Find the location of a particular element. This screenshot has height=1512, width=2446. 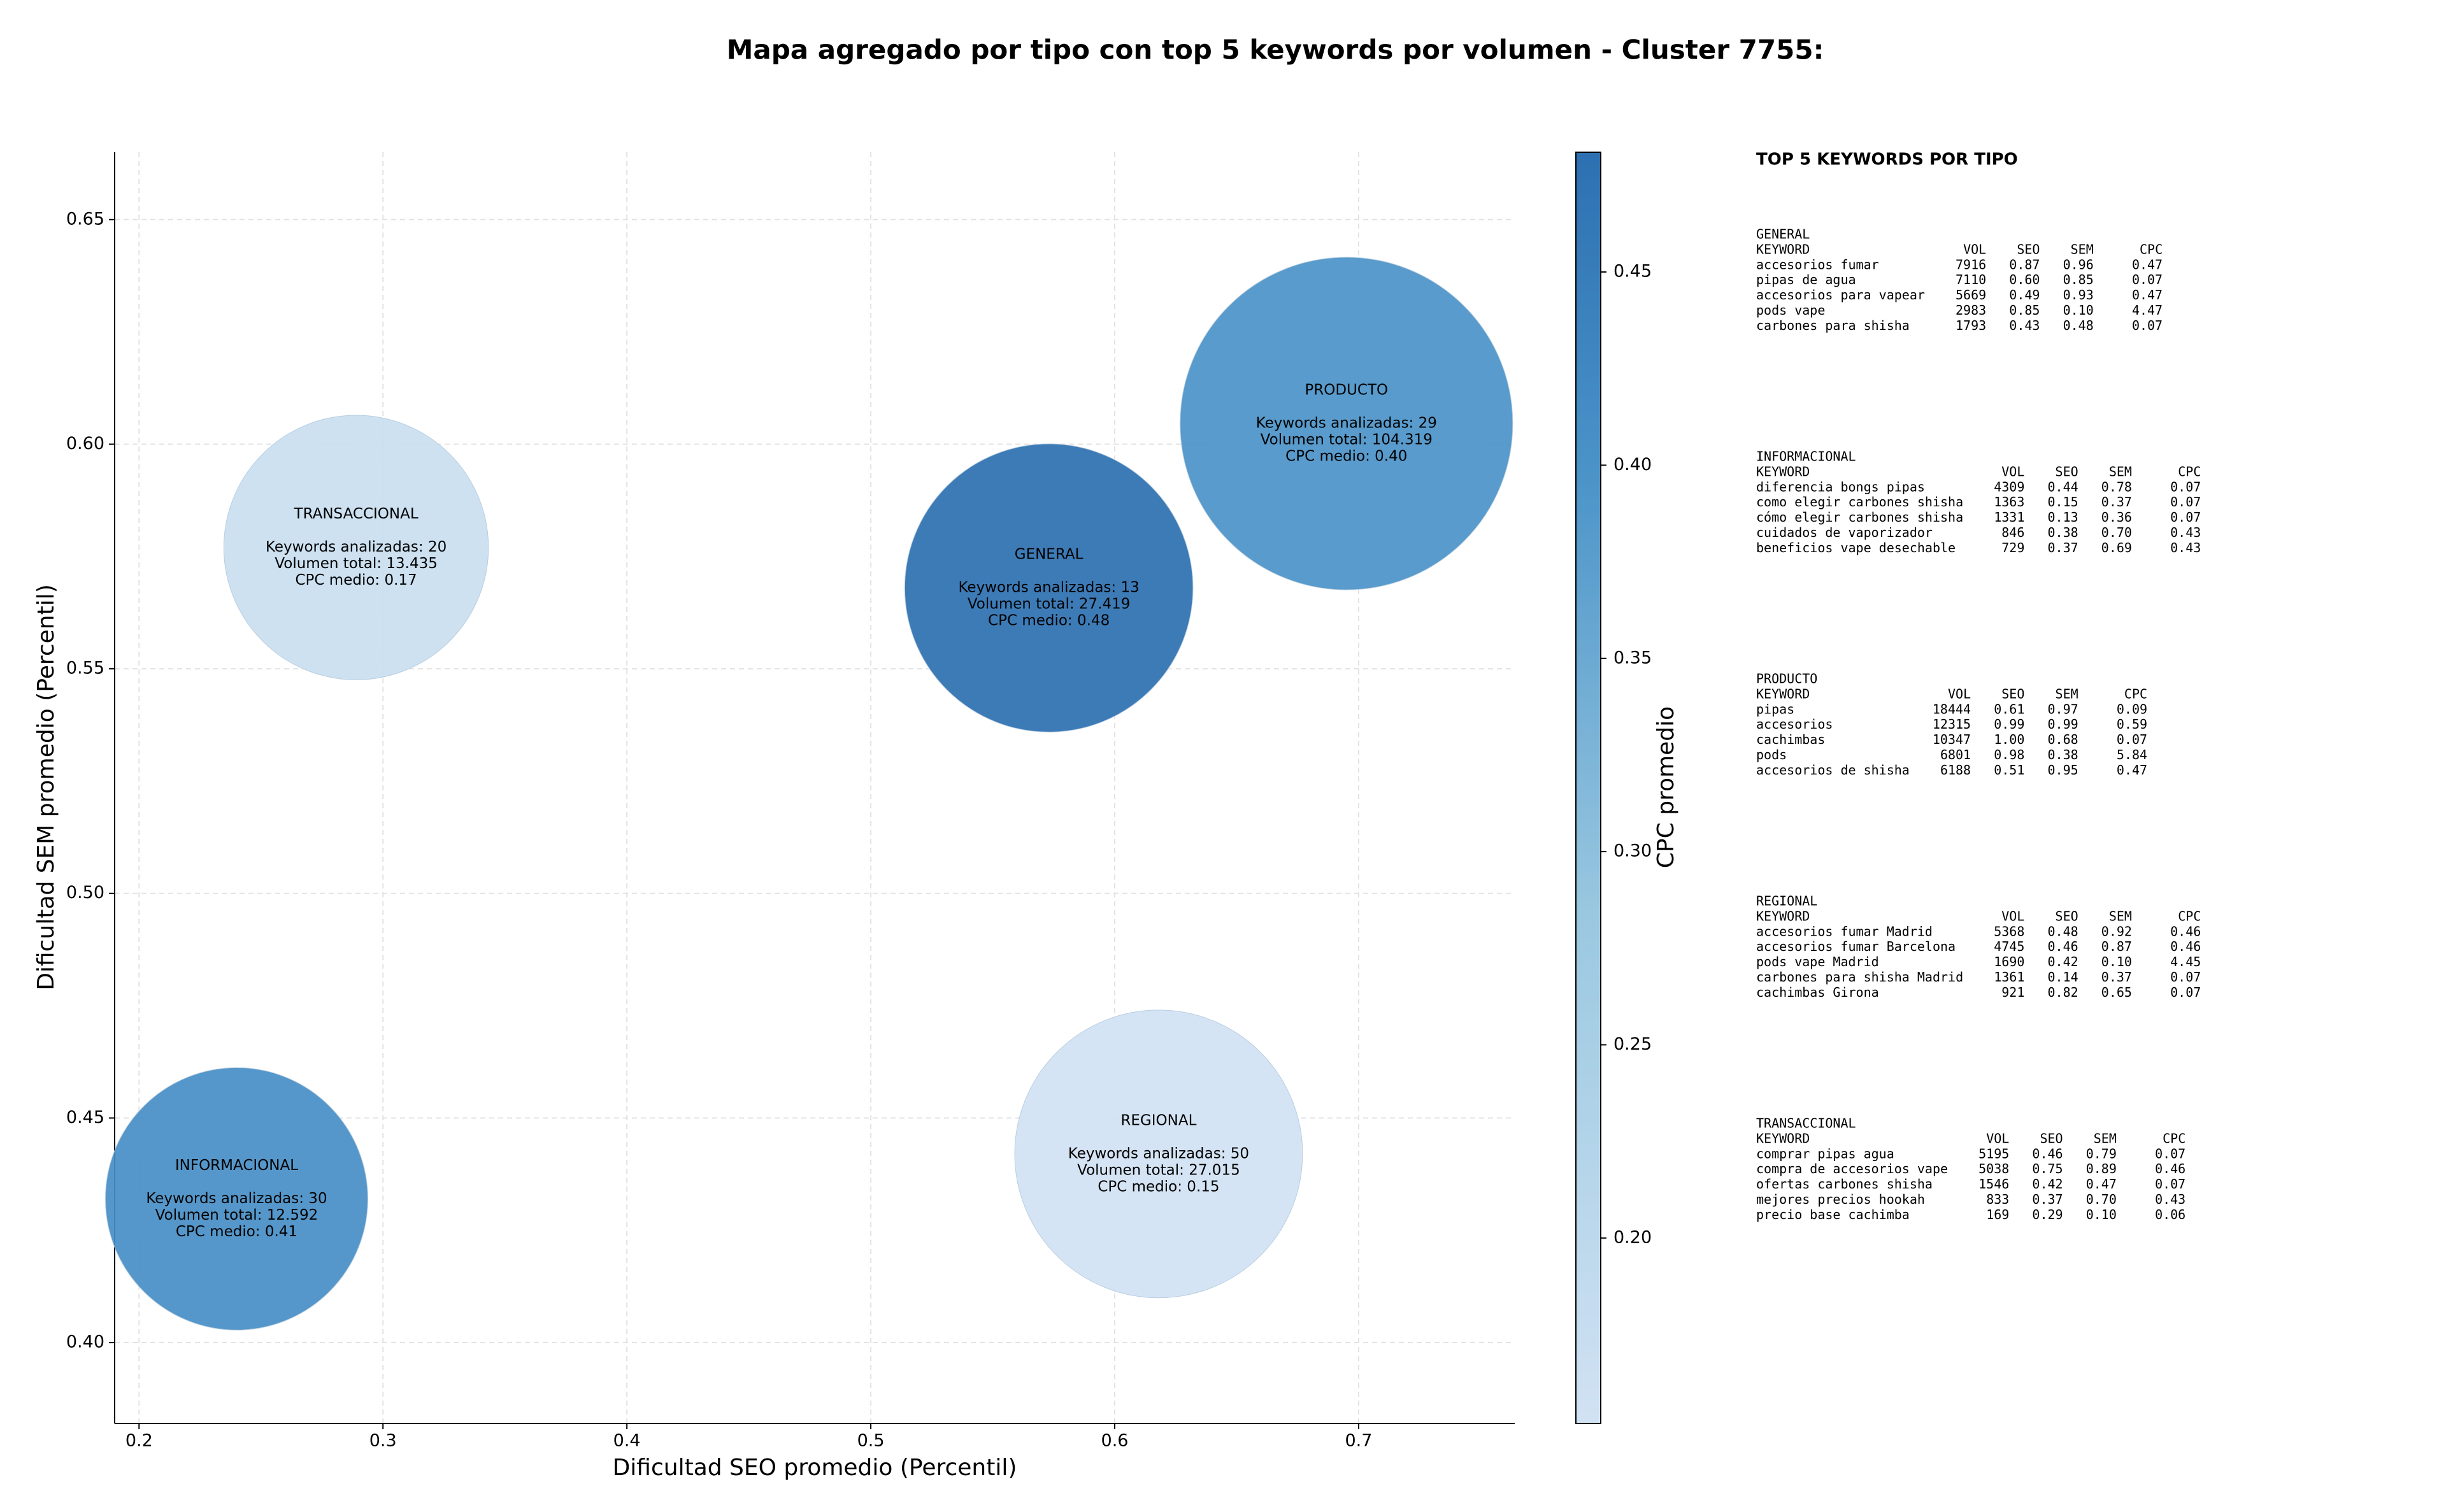

bubble-label: Volumen total: 104.319 is located at coordinates (1347, 440).